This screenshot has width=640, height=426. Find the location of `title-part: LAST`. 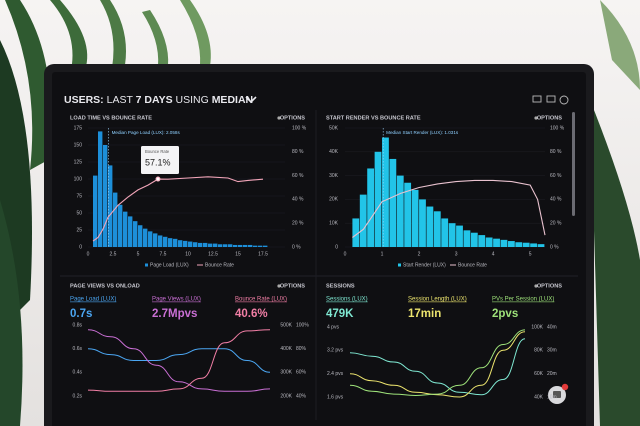

title-part: LAST is located at coordinates (120, 100).